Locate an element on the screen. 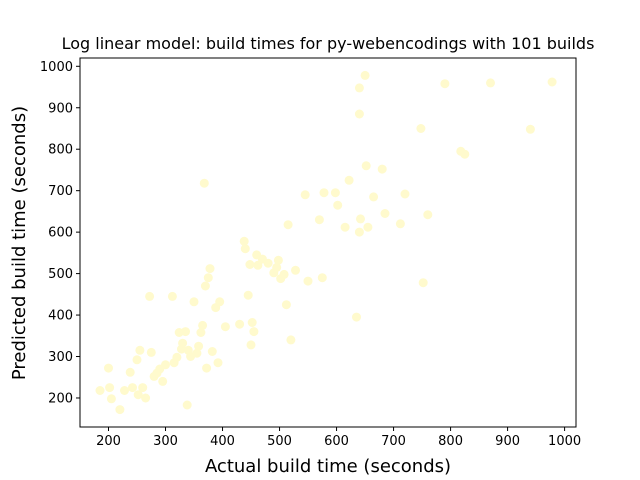 This screenshot has height=480, width=640. y-tick-label: 400 is located at coordinates (60, 316).